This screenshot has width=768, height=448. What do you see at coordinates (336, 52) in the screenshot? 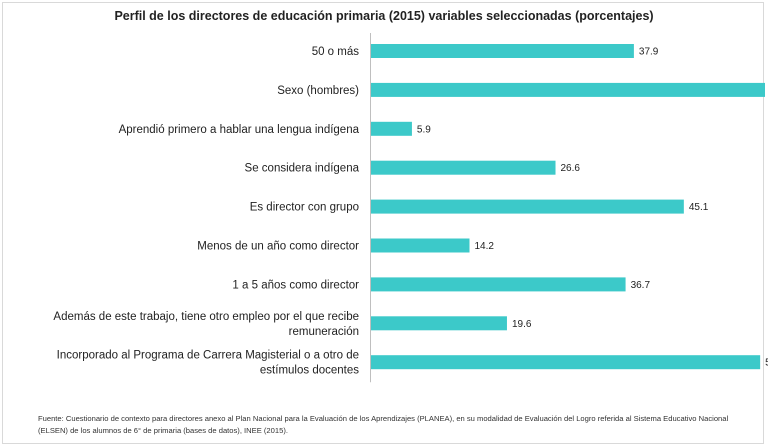
I see `category-label: 50 o más` at bounding box center [336, 52].